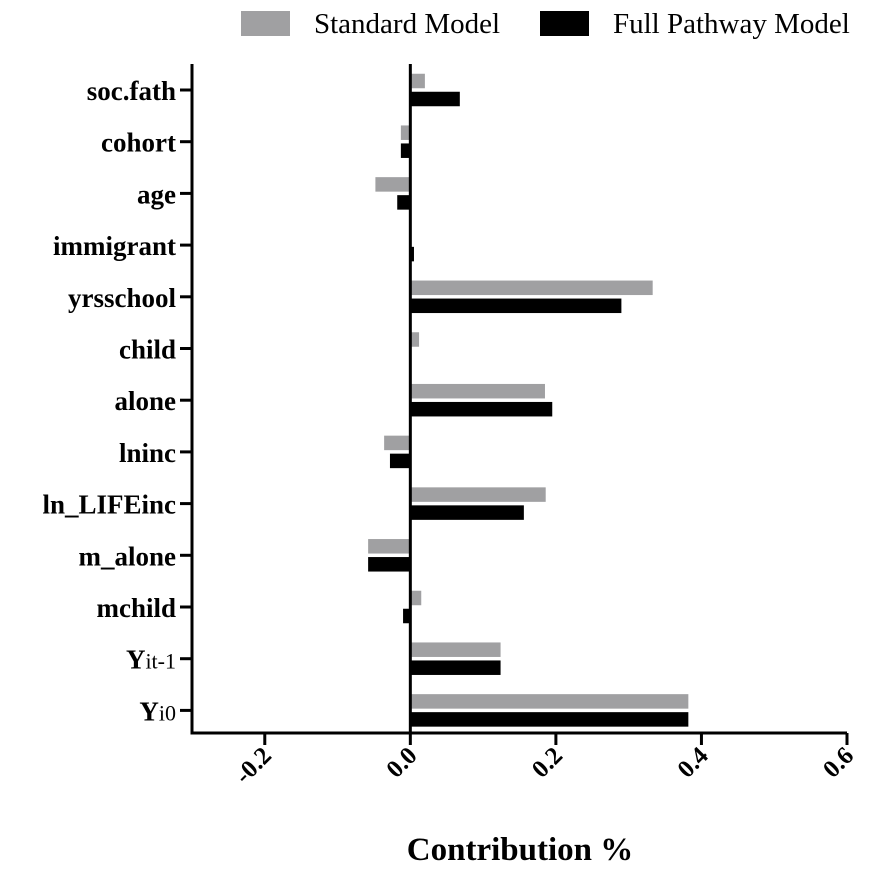 This screenshot has width=872, height=870. I want to click on bar-full-pathway-ln-lifeinc, so click(467, 512).